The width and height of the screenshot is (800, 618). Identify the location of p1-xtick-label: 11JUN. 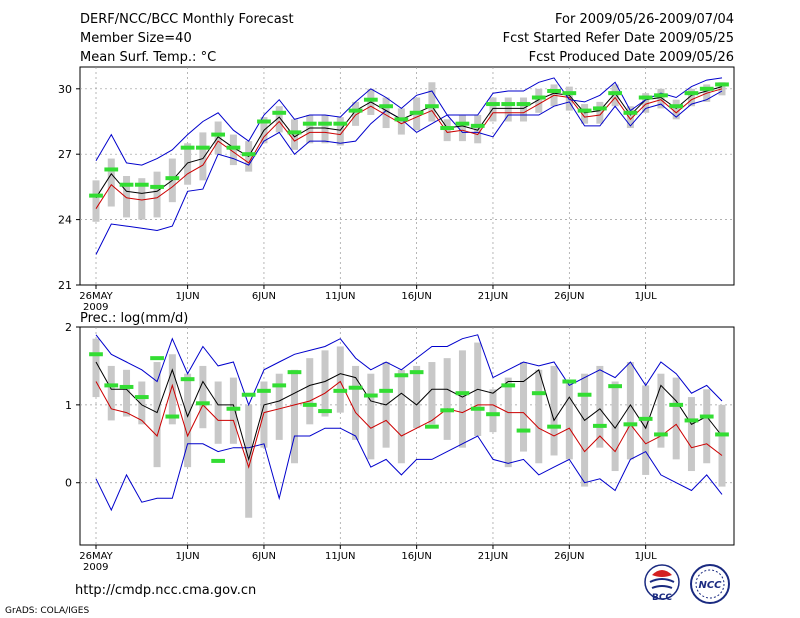
(340, 296).